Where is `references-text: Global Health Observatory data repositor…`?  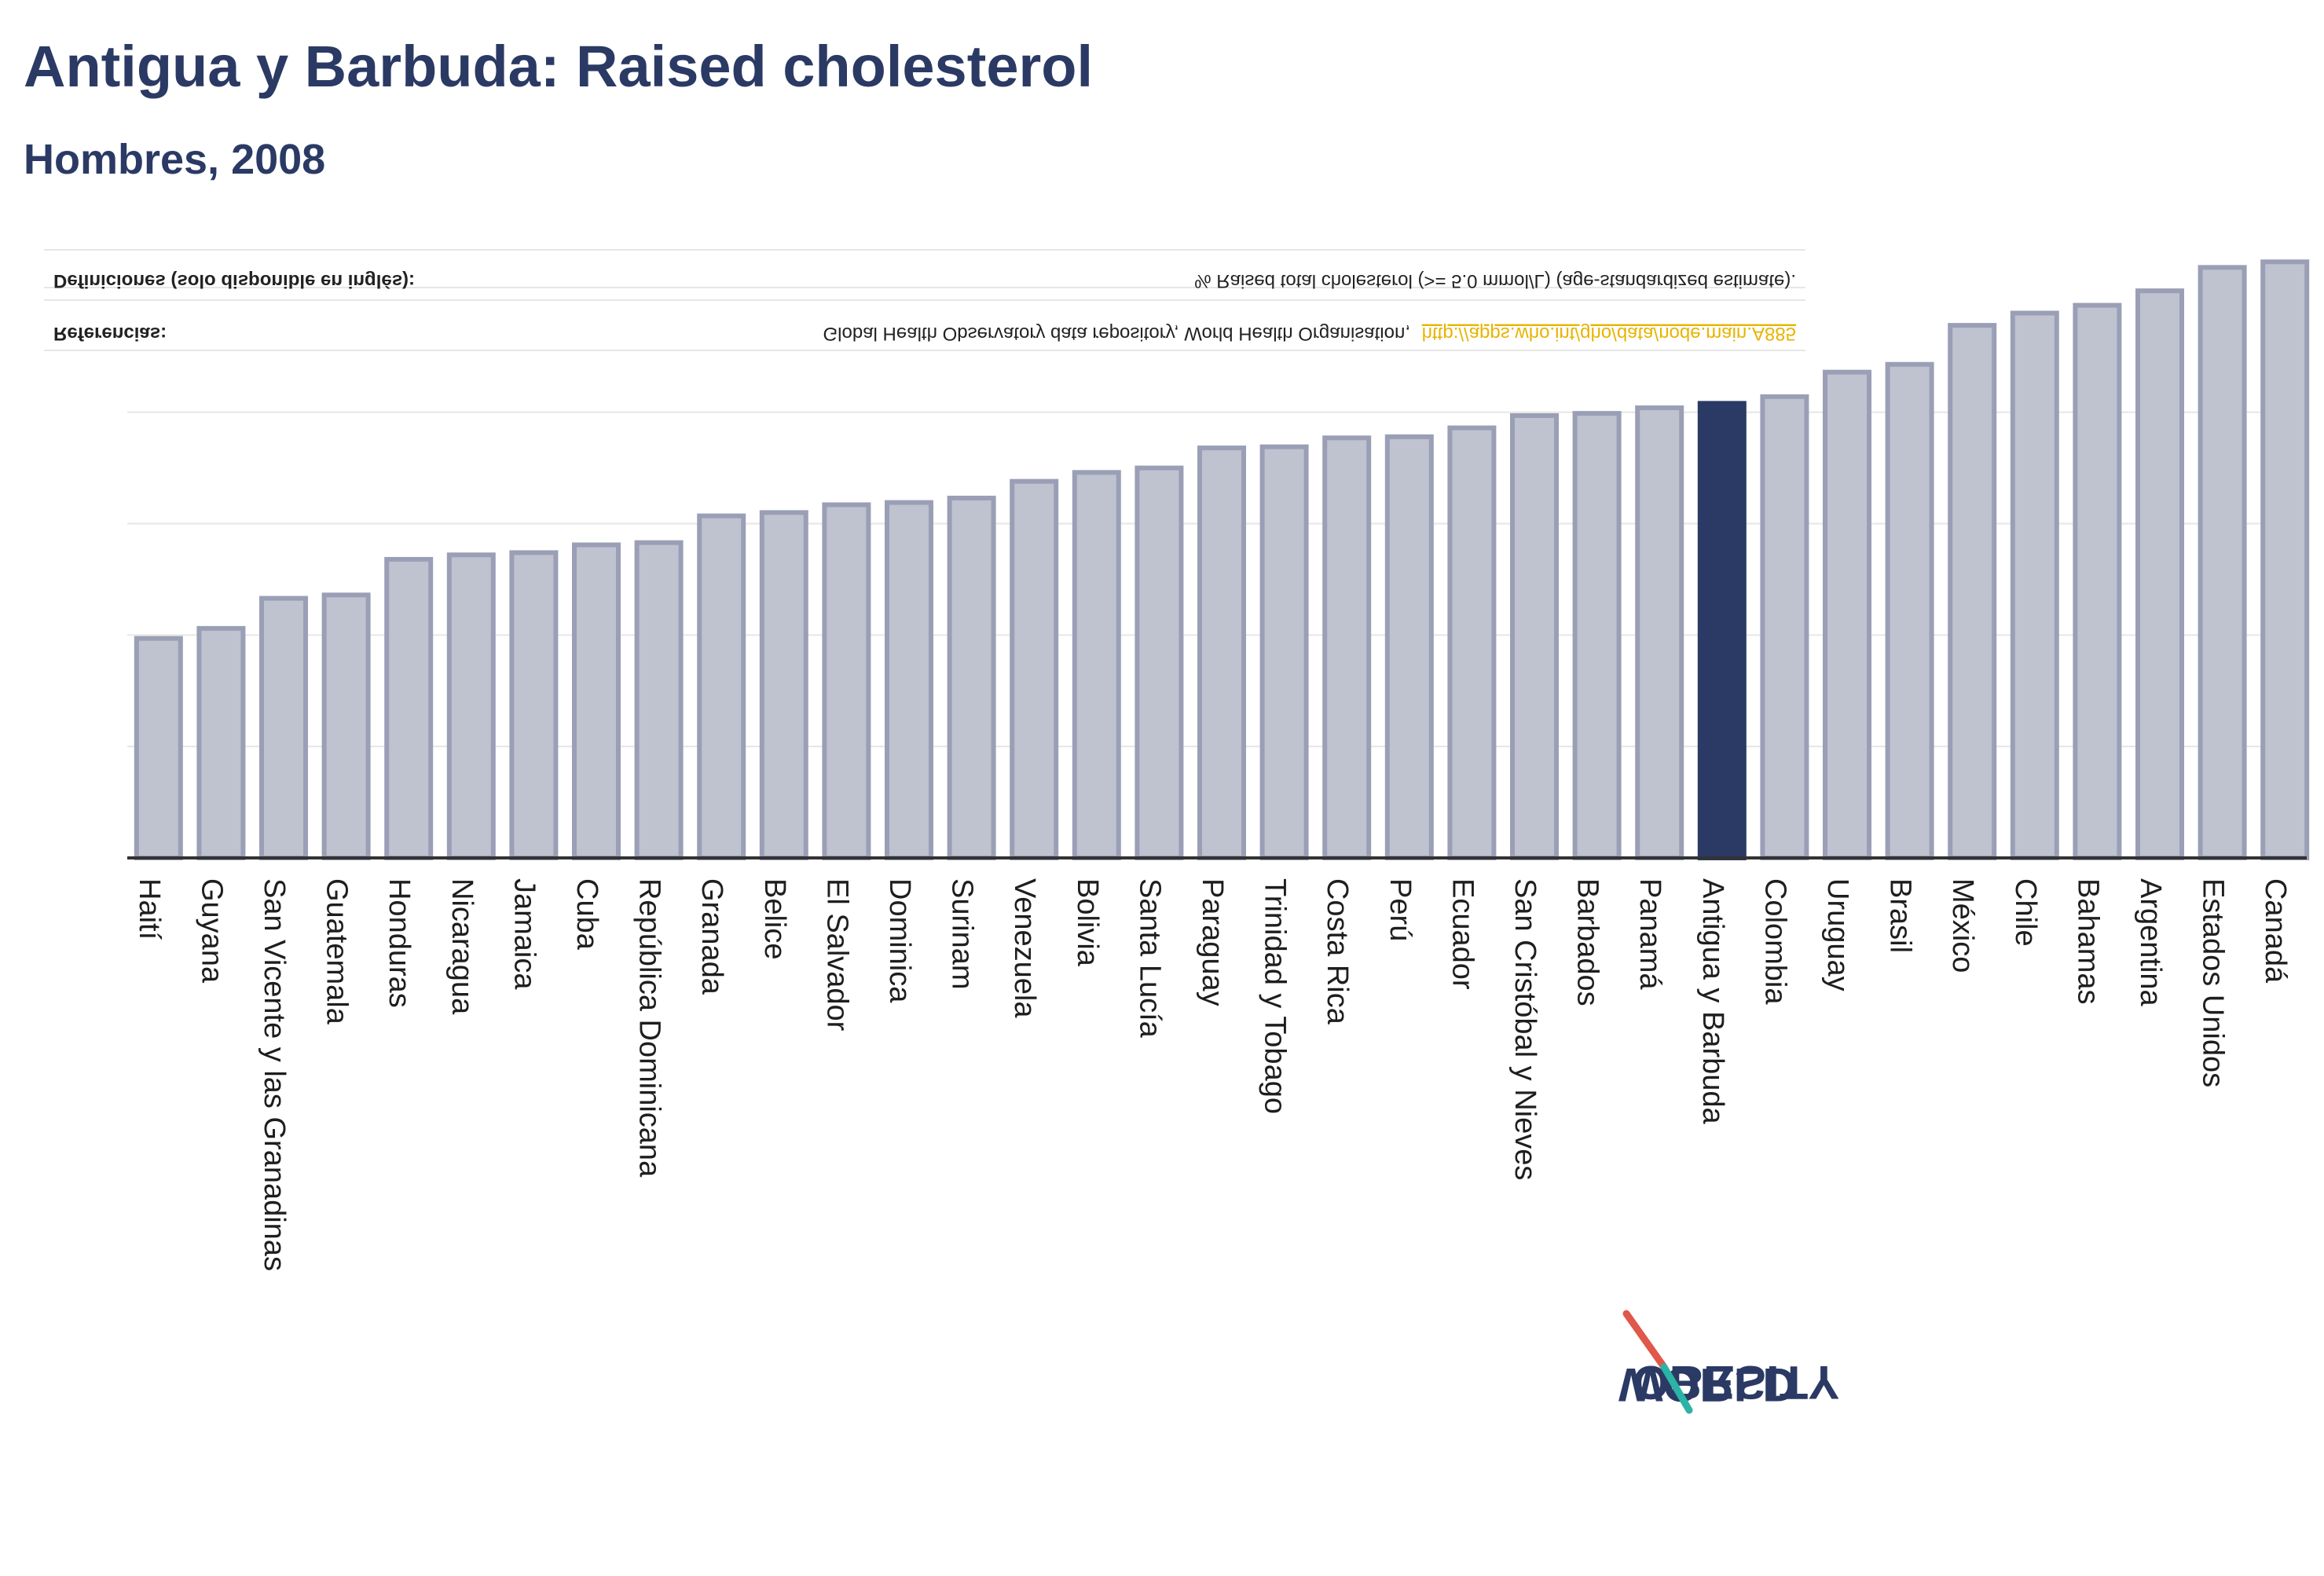 references-text: Global Health Observatory data repositor… is located at coordinates (1116, 333).